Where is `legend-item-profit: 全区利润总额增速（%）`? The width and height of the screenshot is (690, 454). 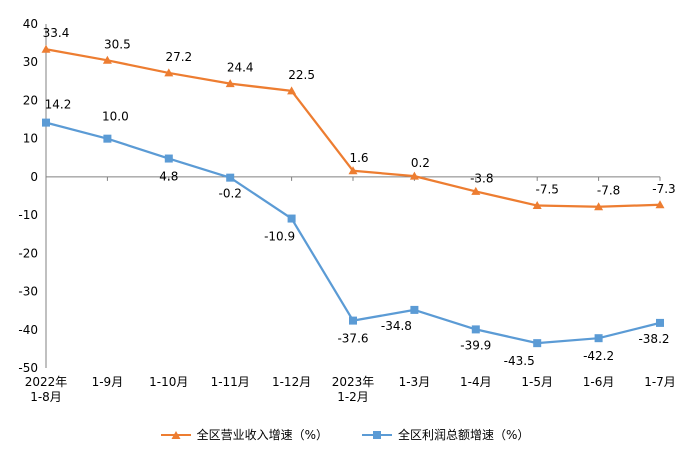
legend-item-profit: 全区利润总额增速（%） is located at coordinates (445, 434).